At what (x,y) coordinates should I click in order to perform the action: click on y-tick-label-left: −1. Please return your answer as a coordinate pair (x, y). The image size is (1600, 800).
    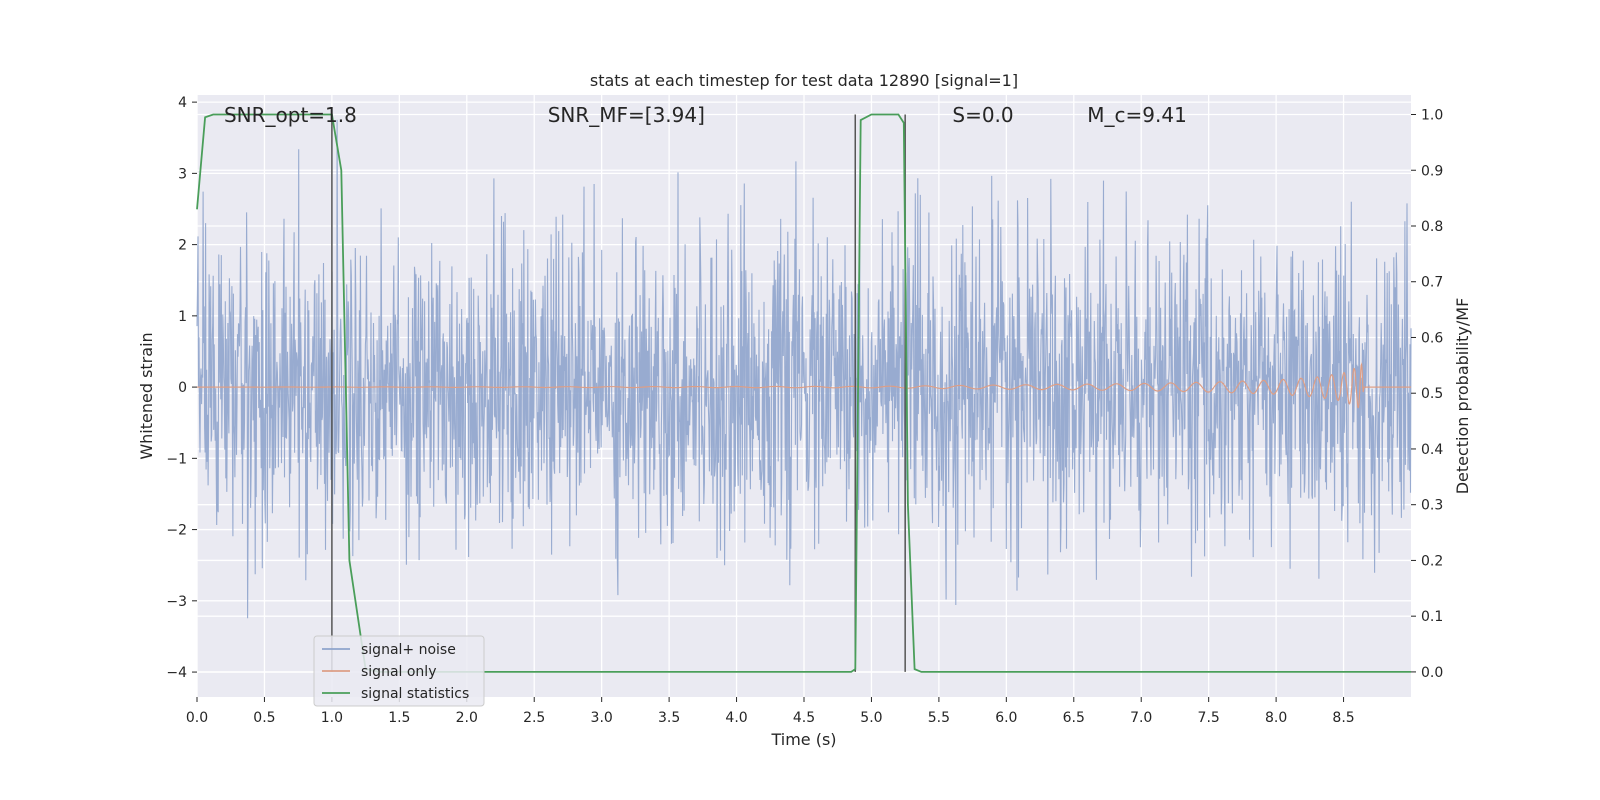
    Looking at the image, I should click on (176, 459).